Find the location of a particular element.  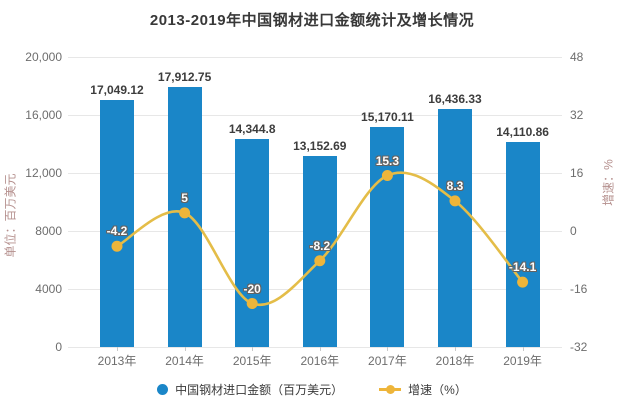

legend-label: 增速（%） is located at coordinates (437, 390).